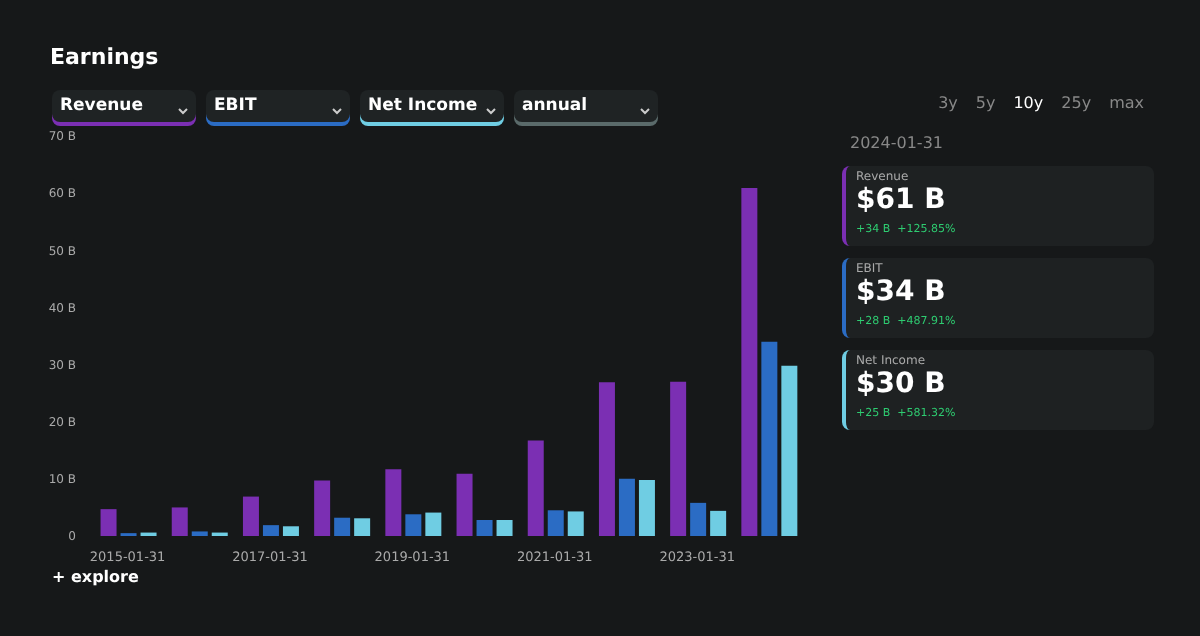 Image resolution: width=1200 pixels, height=636 pixels. What do you see at coordinates (1126, 103) in the screenshot?
I see `text: max` at bounding box center [1126, 103].